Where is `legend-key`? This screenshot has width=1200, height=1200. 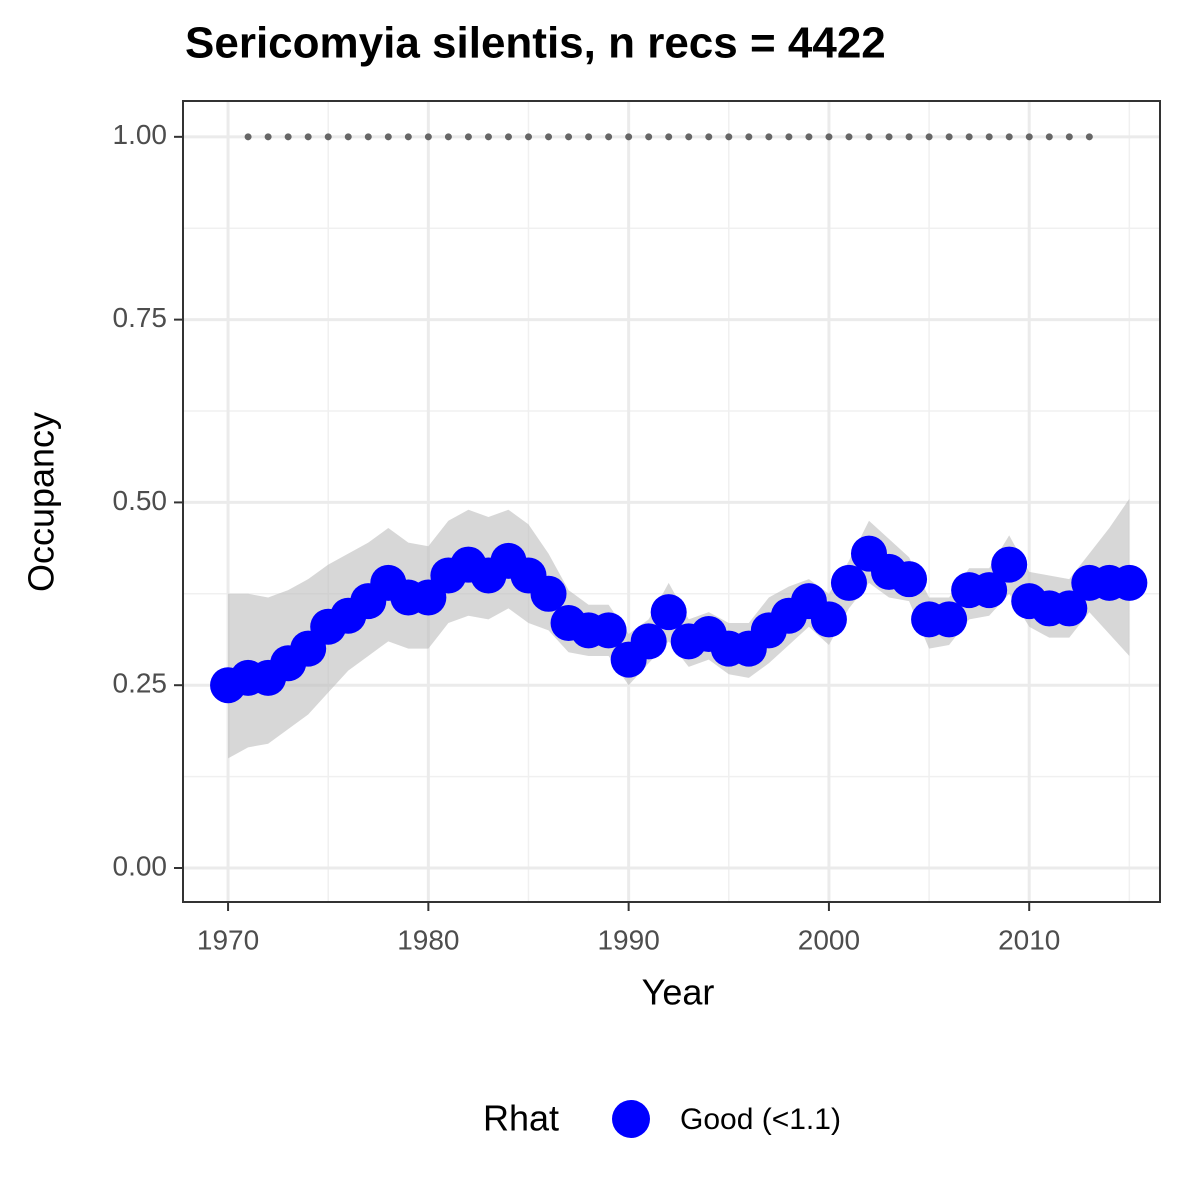
legend-key is located at coordinates (631, 1119).